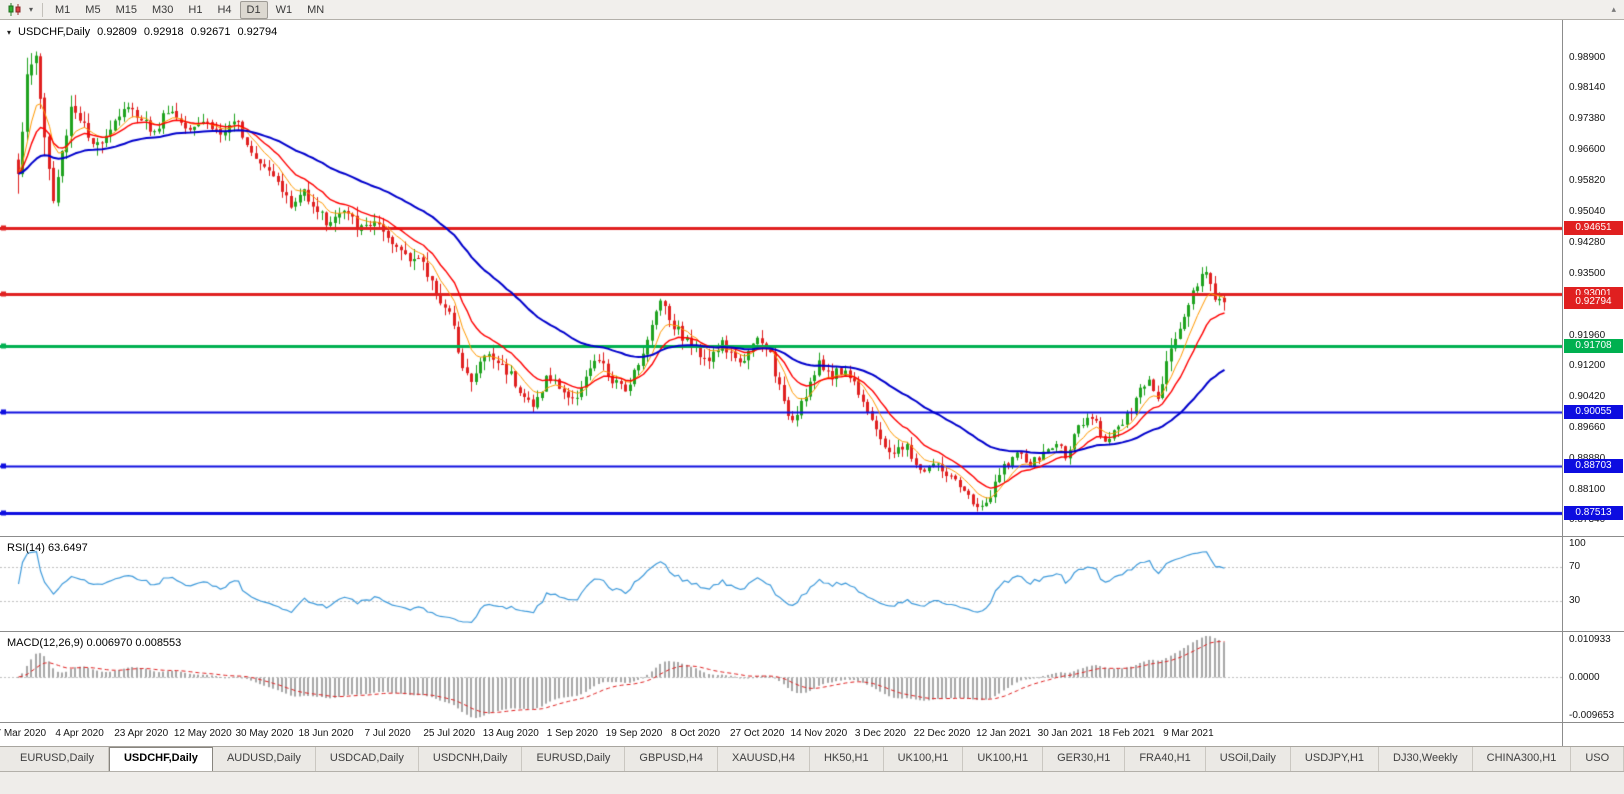  Describe the element at coordinates (367, 759) in the screenshot. I see `chart-tab-usdcad-daily: USDCAD,Daily` at that location.